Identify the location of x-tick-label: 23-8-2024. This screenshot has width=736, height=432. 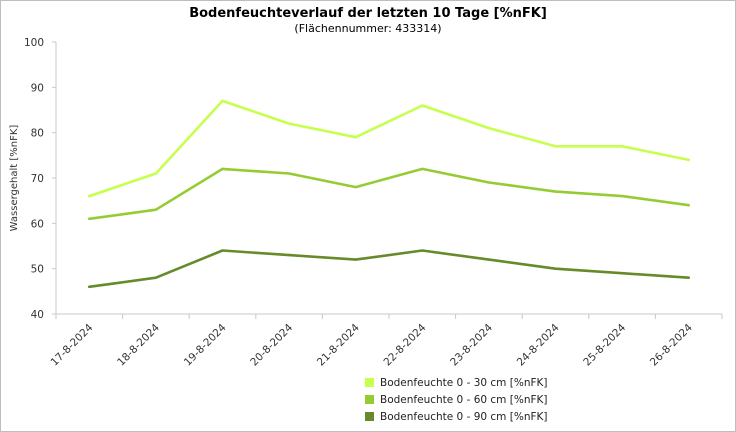
(471, 344).